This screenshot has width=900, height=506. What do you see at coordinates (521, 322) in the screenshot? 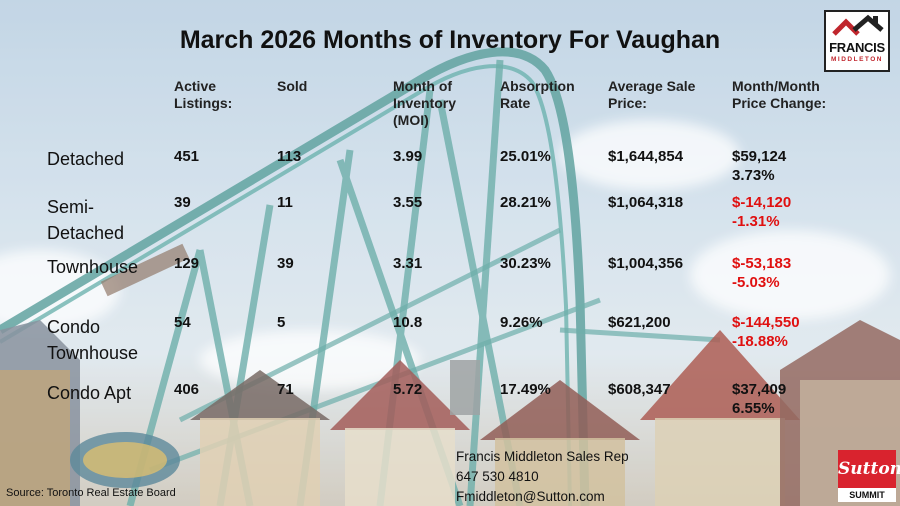
I see `cell-absorption: 9.26%` at bounding box center [521, 322].